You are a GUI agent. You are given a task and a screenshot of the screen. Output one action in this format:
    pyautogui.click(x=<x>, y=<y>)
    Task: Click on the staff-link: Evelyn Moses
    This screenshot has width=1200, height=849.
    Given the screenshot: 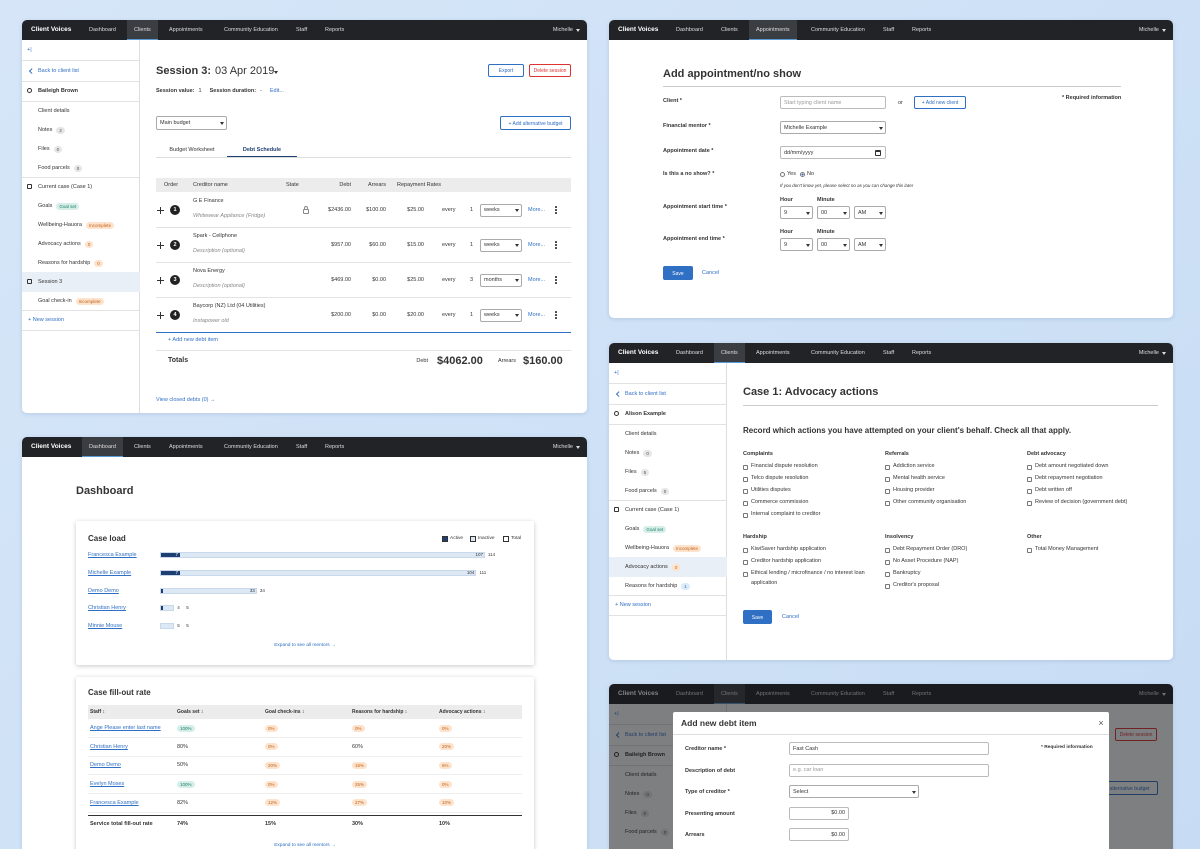 What is the action you would take?
    pyautogui.click(x=107, y=784)
    